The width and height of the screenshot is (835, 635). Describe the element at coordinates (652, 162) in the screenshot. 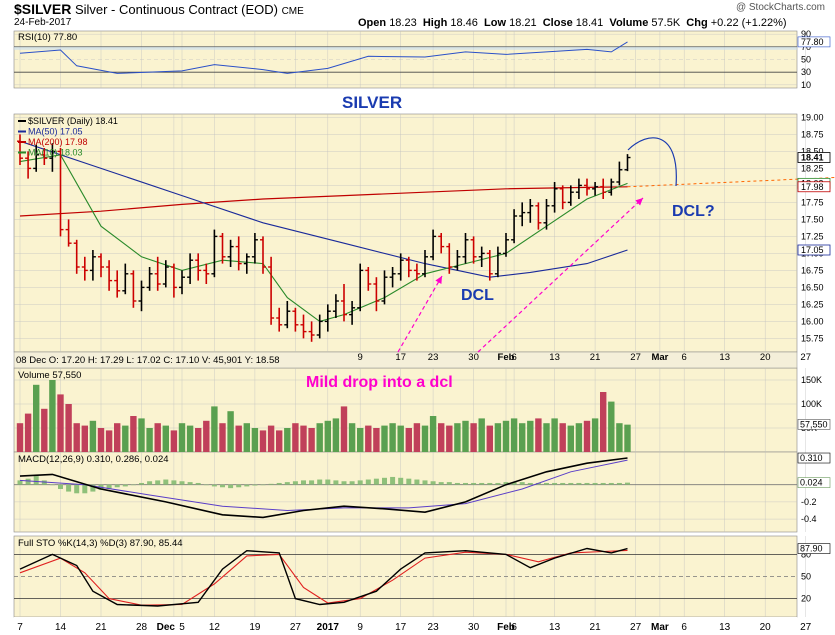

I see `projected-cycle-arc` at that location.